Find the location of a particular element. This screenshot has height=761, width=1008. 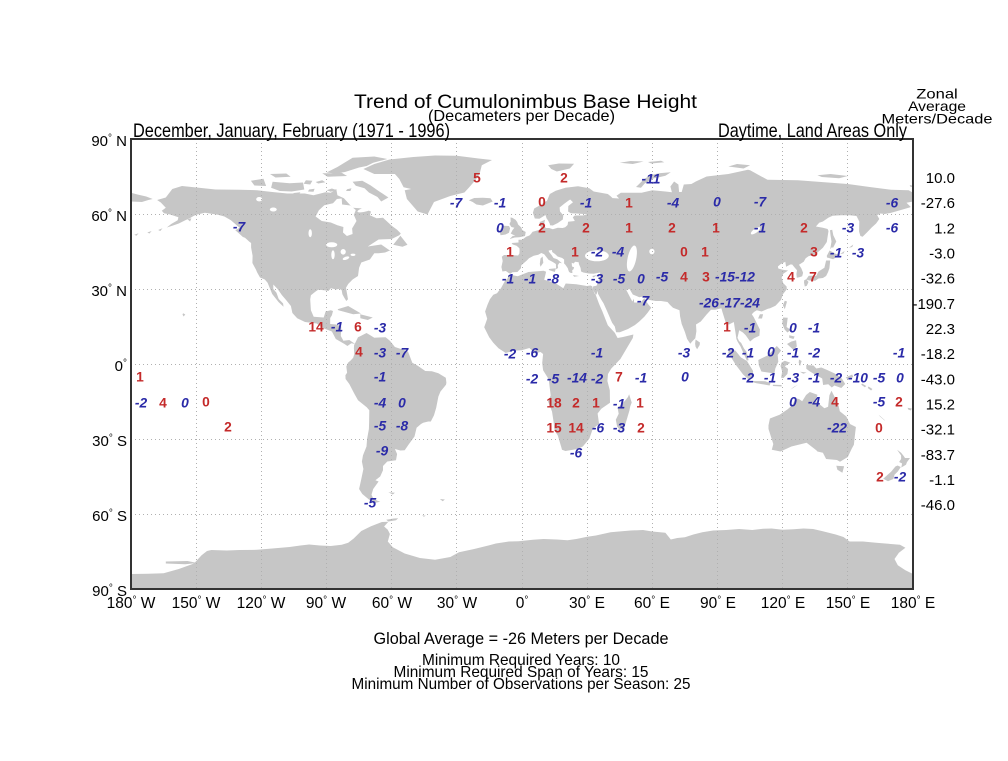

svg-text: -11 is located at coordinates (651, 179).